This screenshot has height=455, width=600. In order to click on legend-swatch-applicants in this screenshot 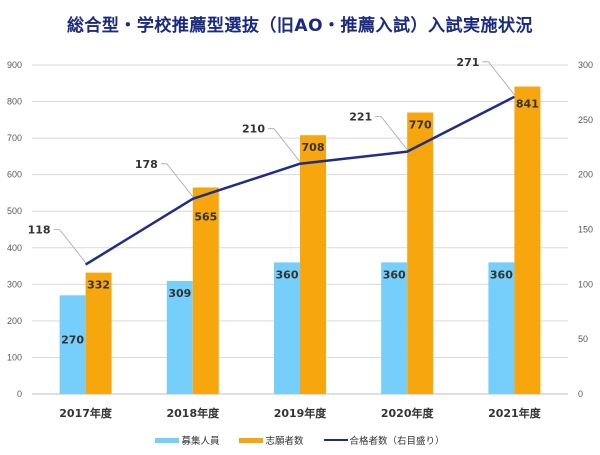, I will do `click(251, 440)`.